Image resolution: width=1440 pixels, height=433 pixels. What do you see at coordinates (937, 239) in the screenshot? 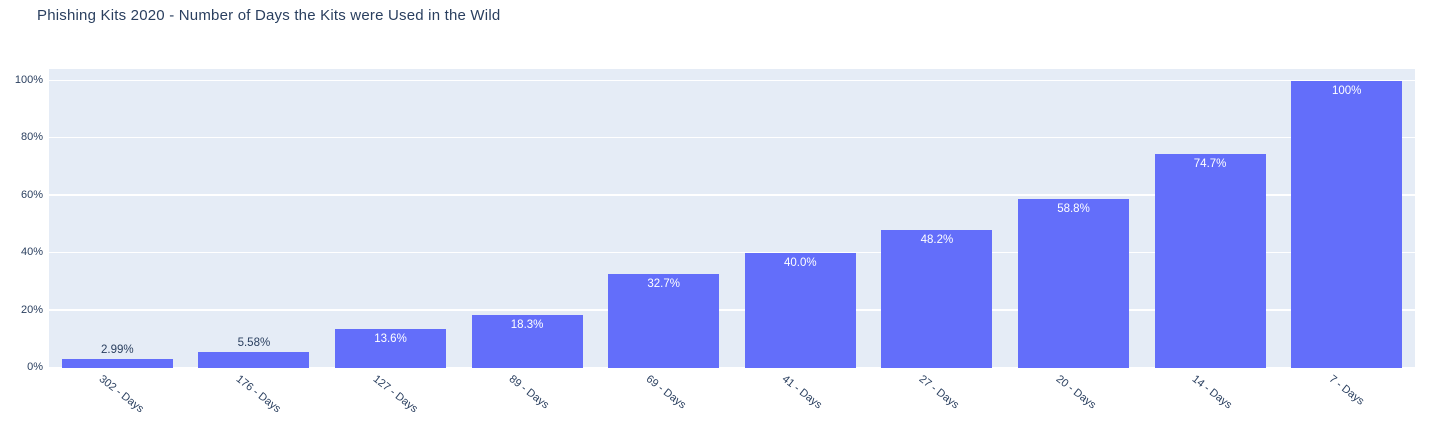
I see `bar-value-label: 48.2%` at bounding box center [937, 239].